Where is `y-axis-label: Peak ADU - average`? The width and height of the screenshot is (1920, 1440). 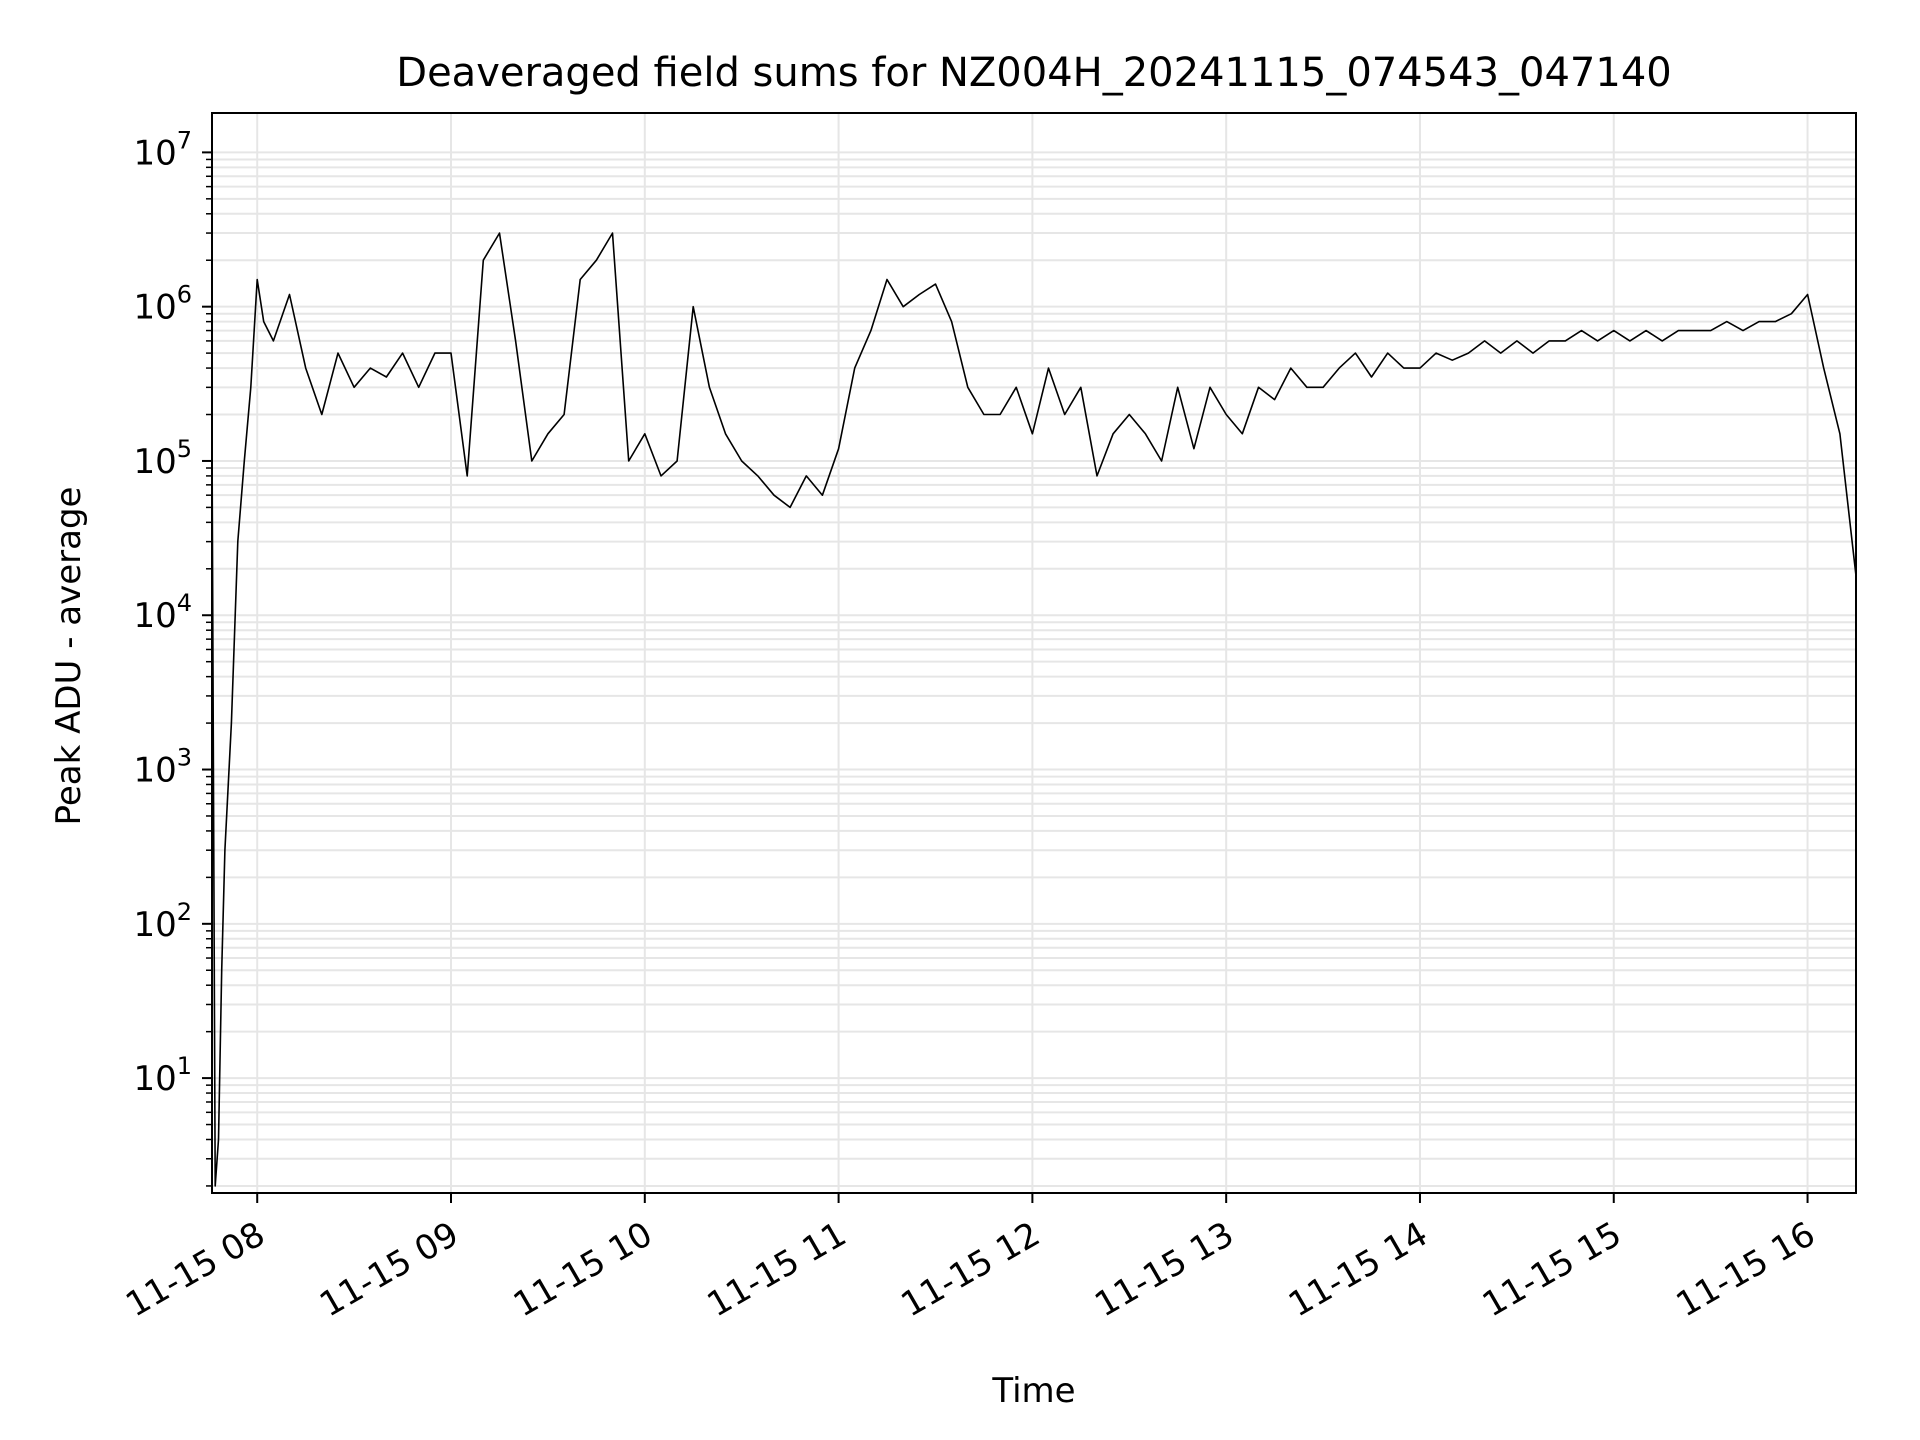
y-axis-label: Peak ADU - average is located at coordinates (69, 656).